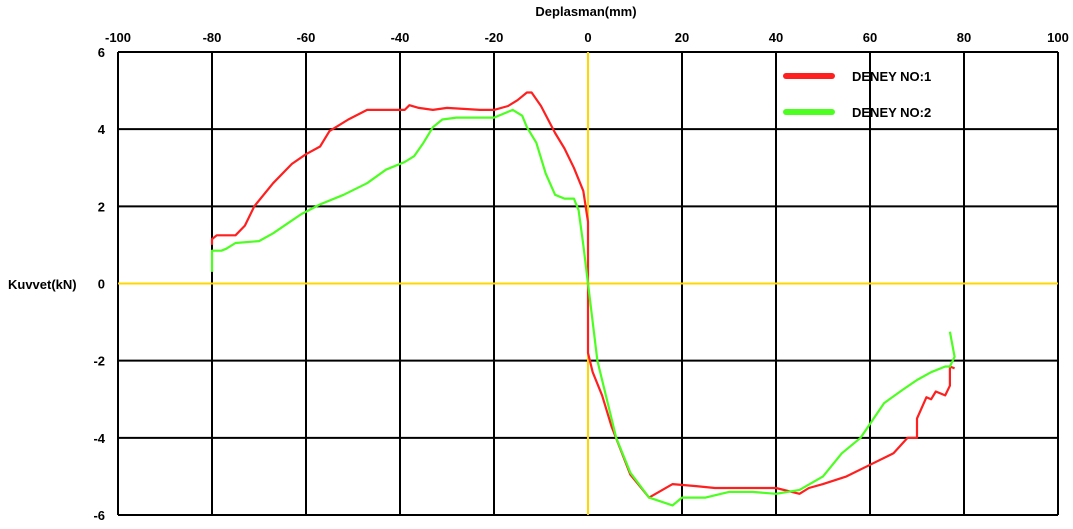 The image size is (1073, 529). Describe the element at coordinates (118, 37) in the screenshot. I see `x-tick-label: -100` at that location.